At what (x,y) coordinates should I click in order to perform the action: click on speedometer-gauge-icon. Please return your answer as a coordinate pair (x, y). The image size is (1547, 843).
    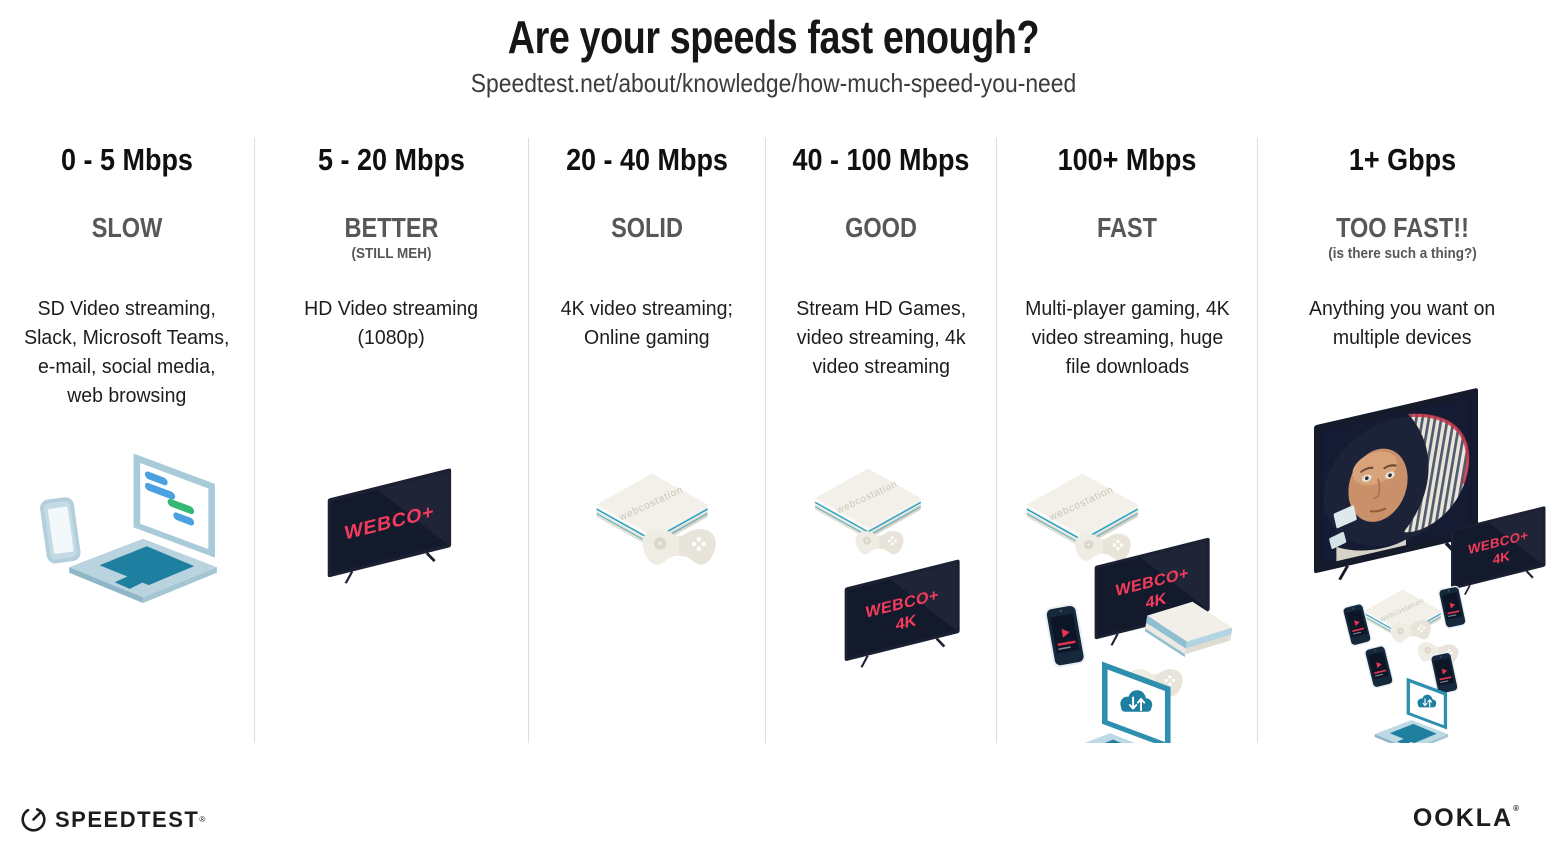
    Looking at the image, I should click on (33, 819).